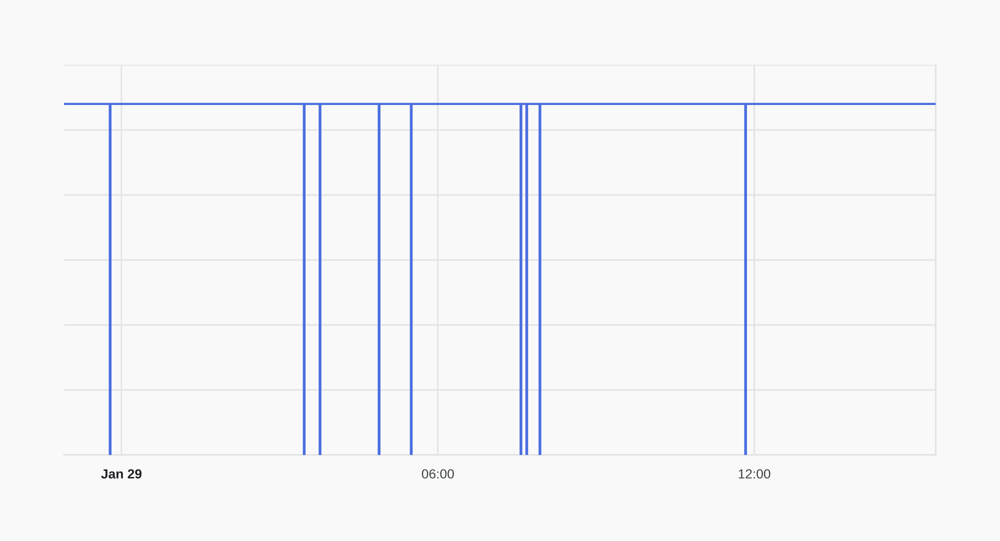 The image size is (1000, 541). I want to click on x-tick-label: 06:00, so click(438, 474).